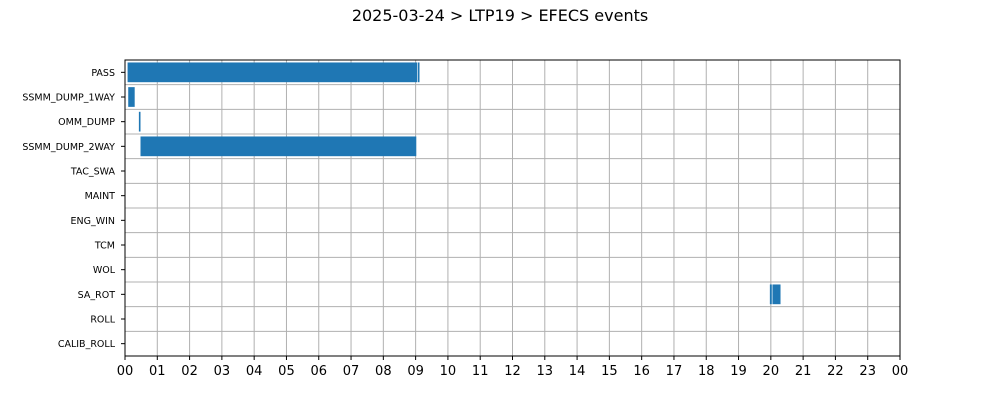  What do you see at coordinates (867, 371) in the screenshot?
I see `x-tick-label: 23` at bounding box center [867, 371].